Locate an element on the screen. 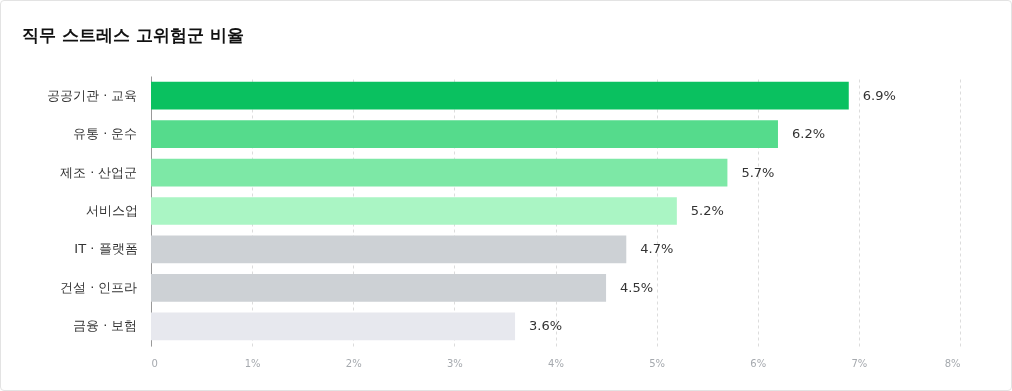  data-label: 6.9% is located at coordinates (879, 95).